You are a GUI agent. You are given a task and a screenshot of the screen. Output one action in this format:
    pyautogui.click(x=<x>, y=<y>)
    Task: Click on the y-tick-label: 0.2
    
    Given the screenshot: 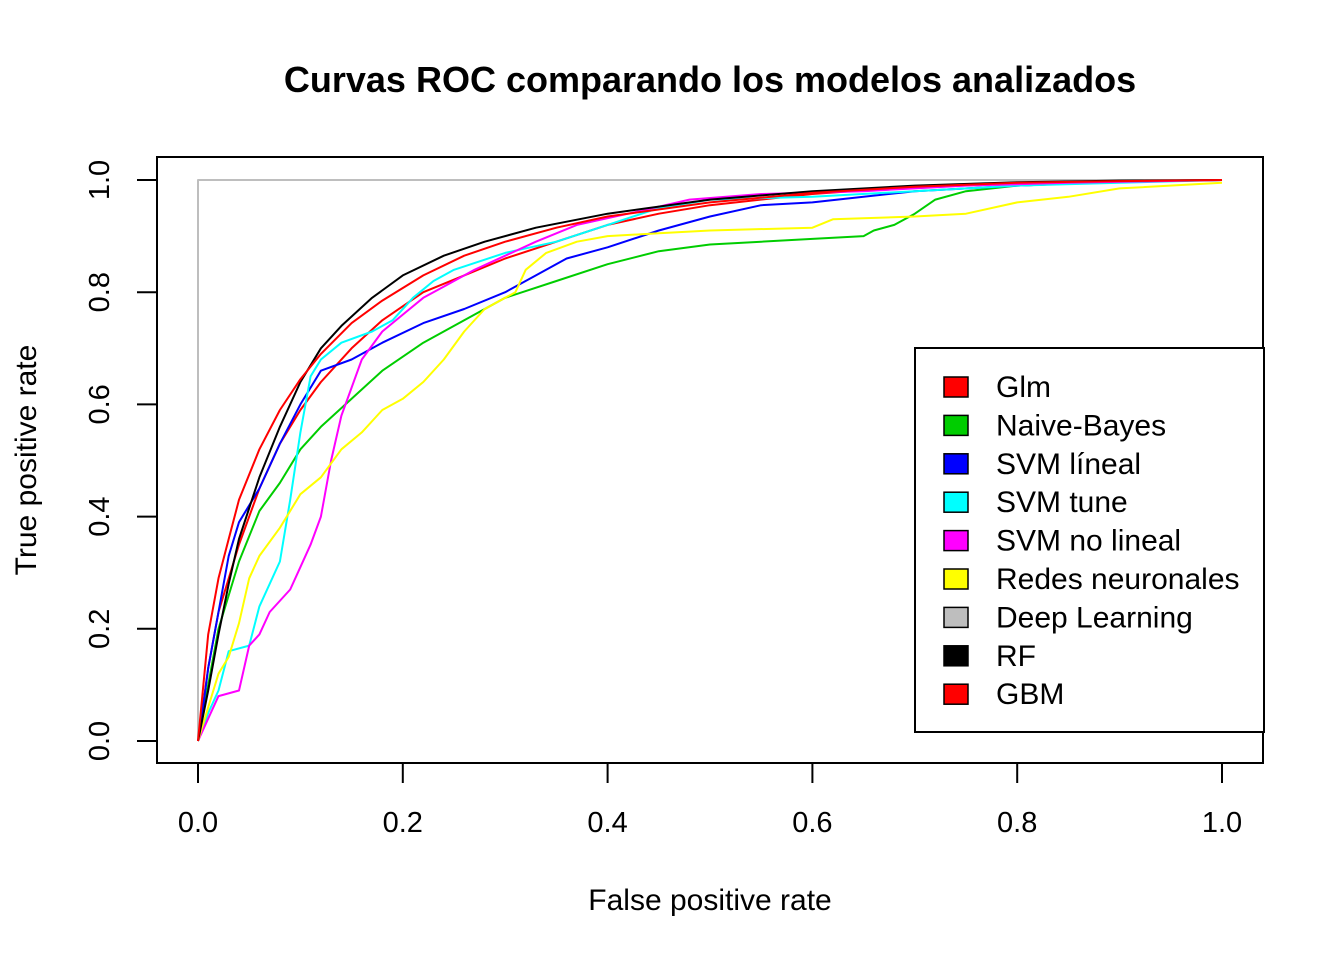 What is the action you would take?
    pyautogui.click(x=100, y=629)
    